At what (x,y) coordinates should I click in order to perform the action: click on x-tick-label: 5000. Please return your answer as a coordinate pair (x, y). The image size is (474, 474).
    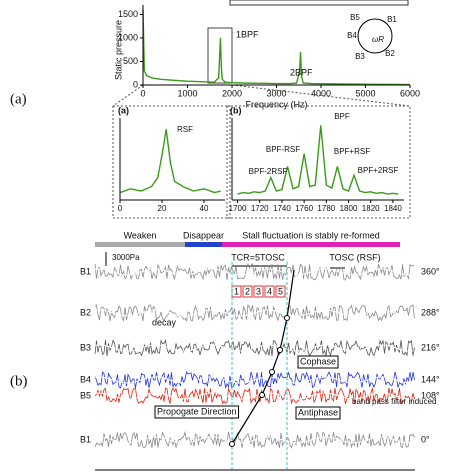
    Looking at the image, I should click on (365, 93).